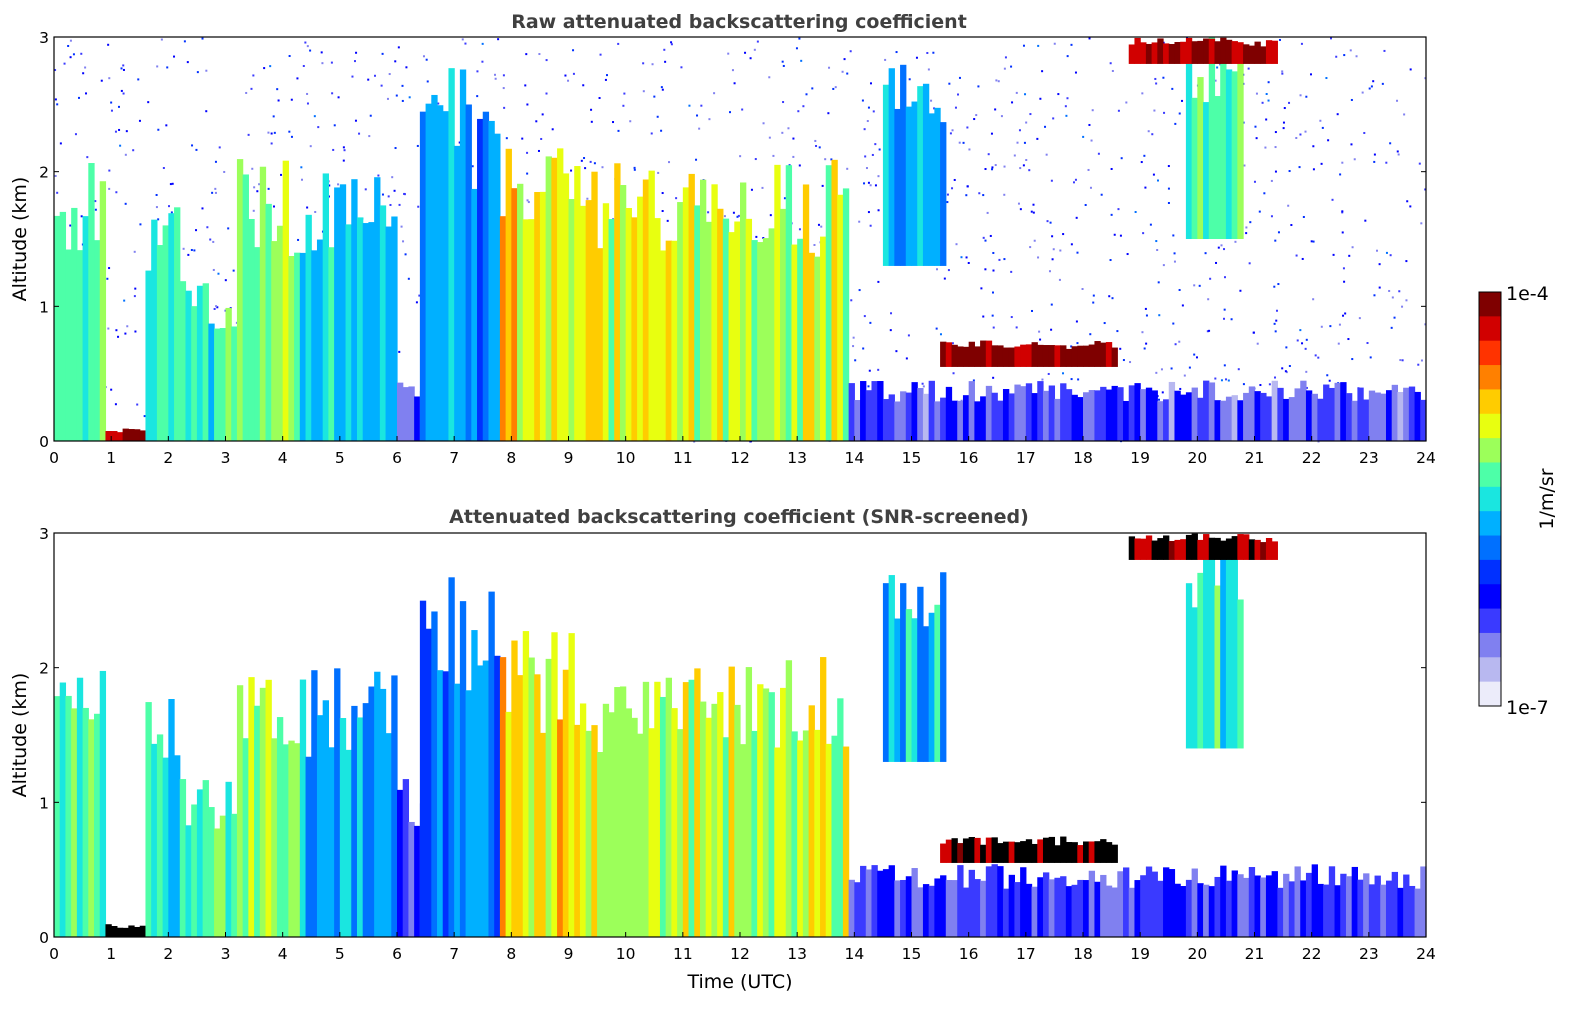  What do you see at coordinates (111, 954) in the screenshot?
I see `x-tick-label: 1` at bounding box center [111, 954].